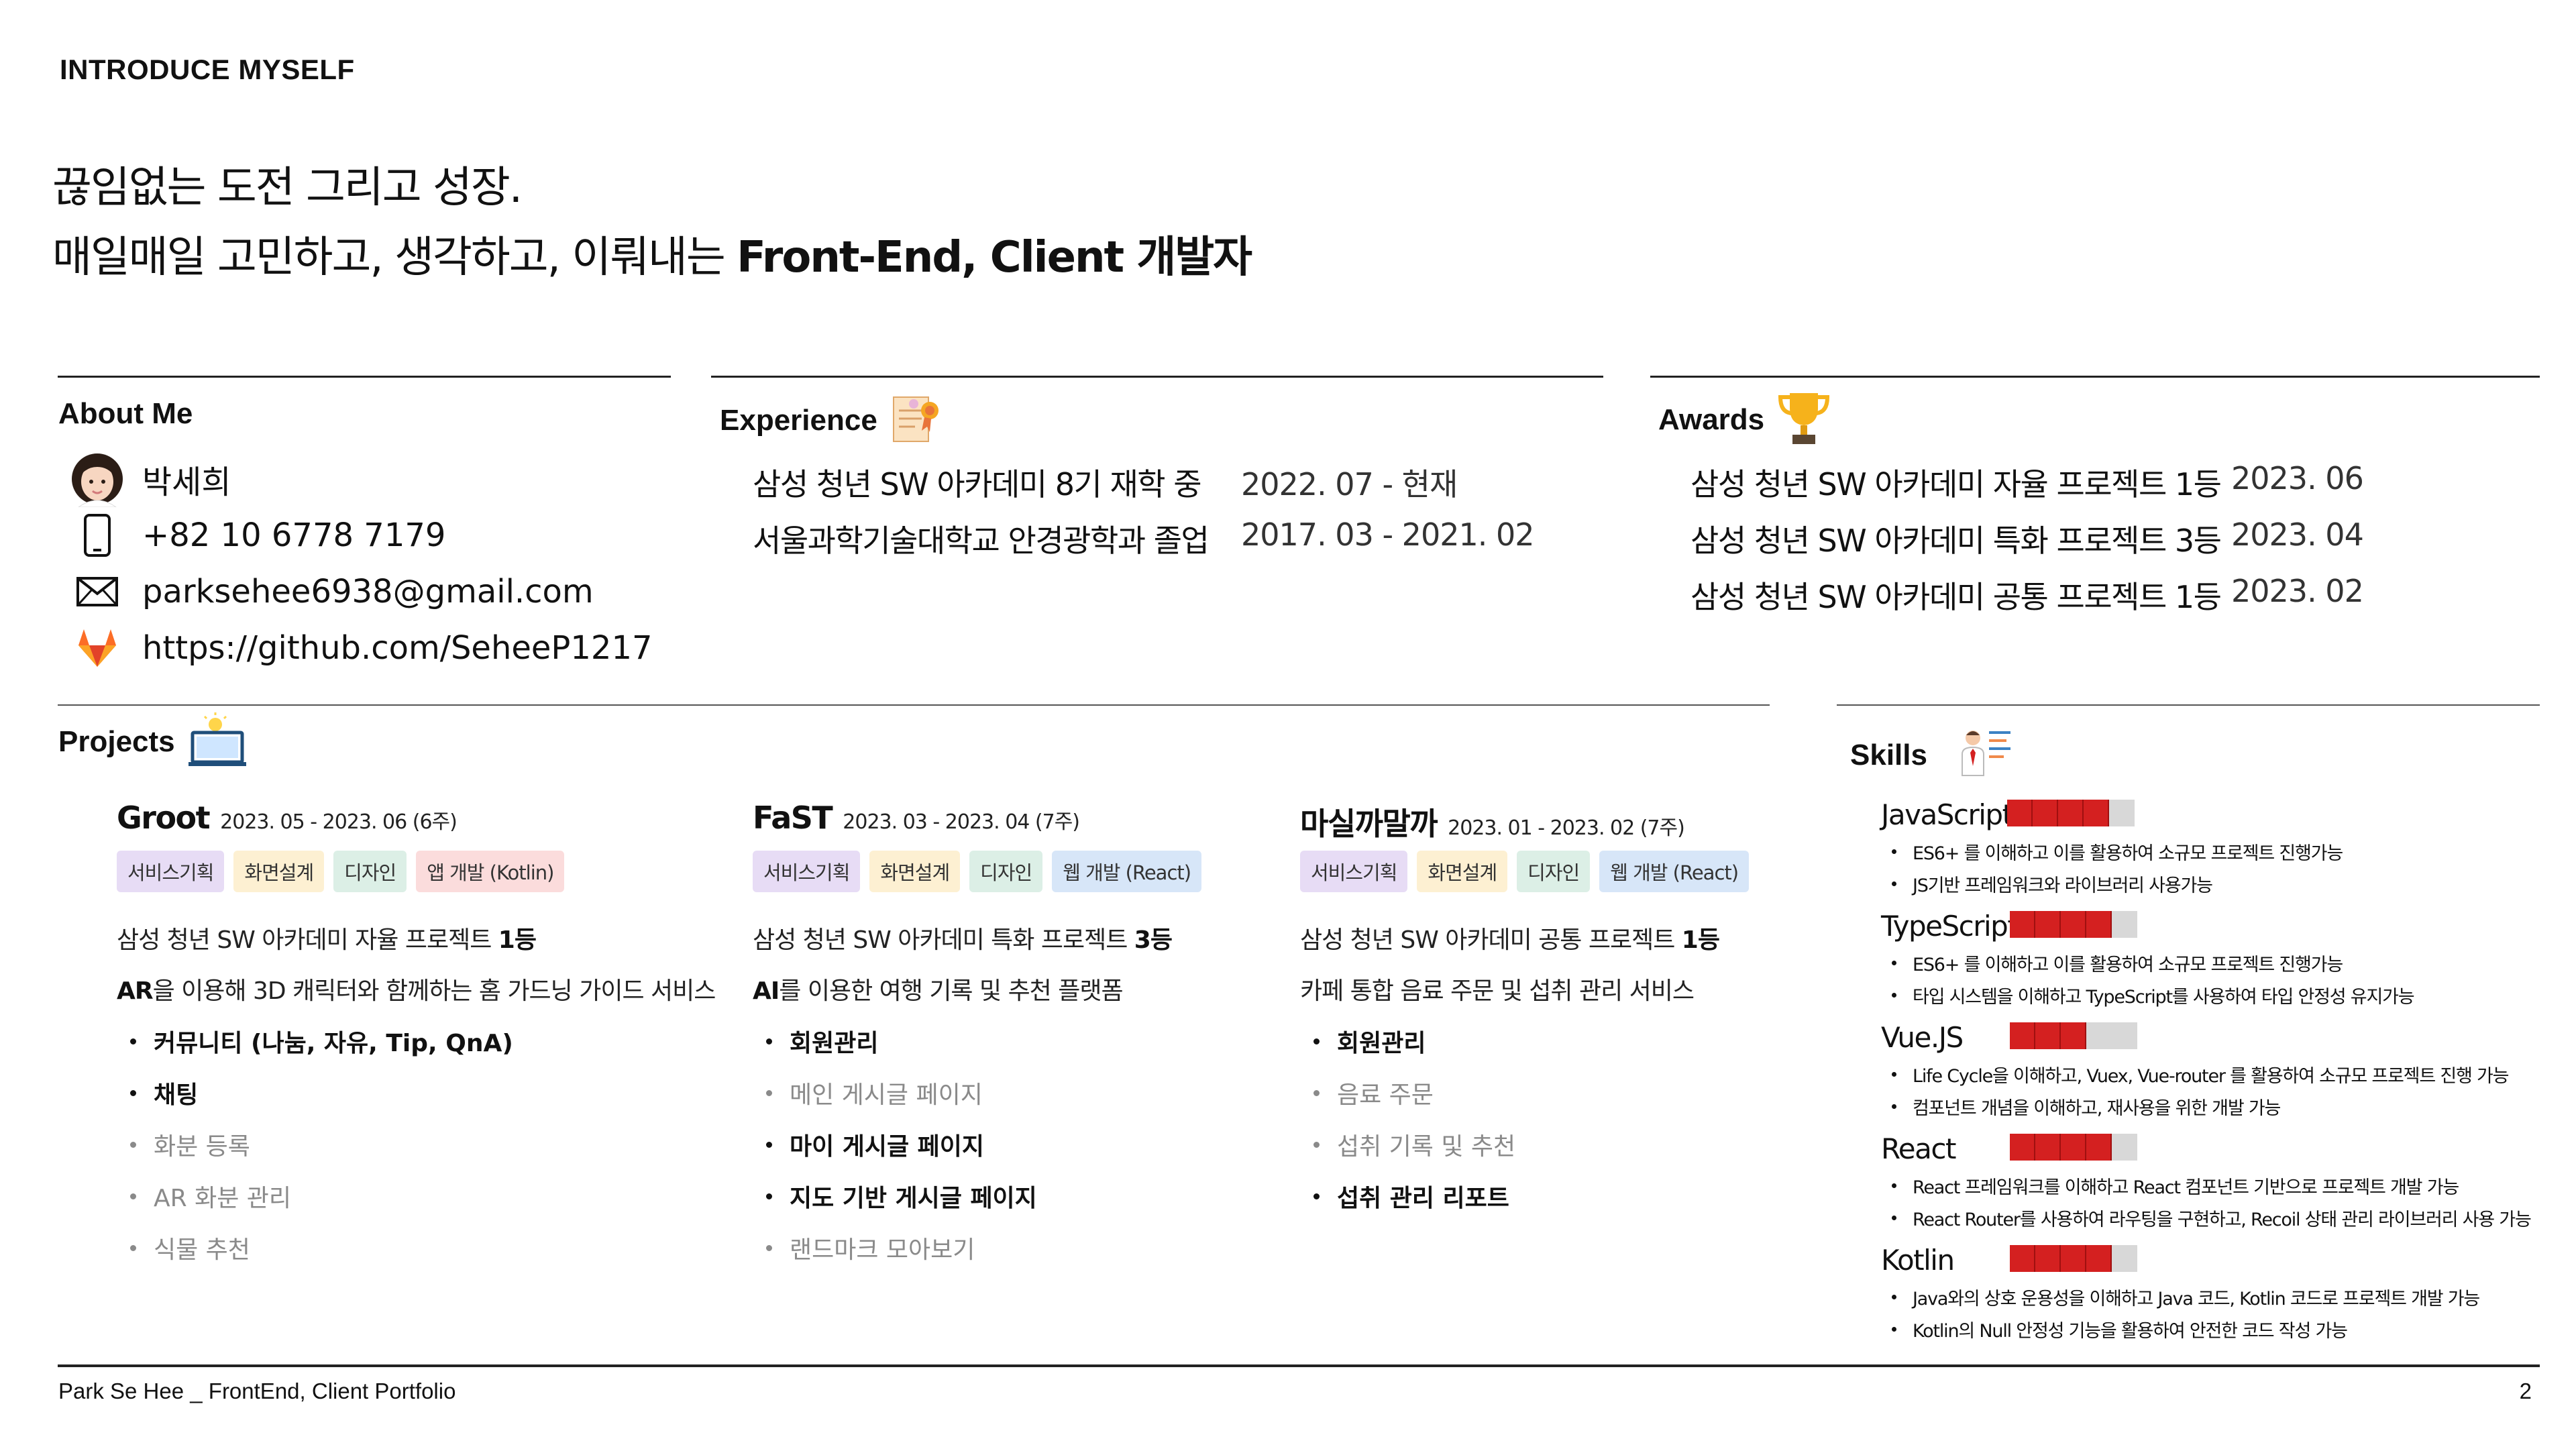 The height and width of the screenshot is (1449, 2576). I want to click on awards-title: Awards, so click(1711, 419).